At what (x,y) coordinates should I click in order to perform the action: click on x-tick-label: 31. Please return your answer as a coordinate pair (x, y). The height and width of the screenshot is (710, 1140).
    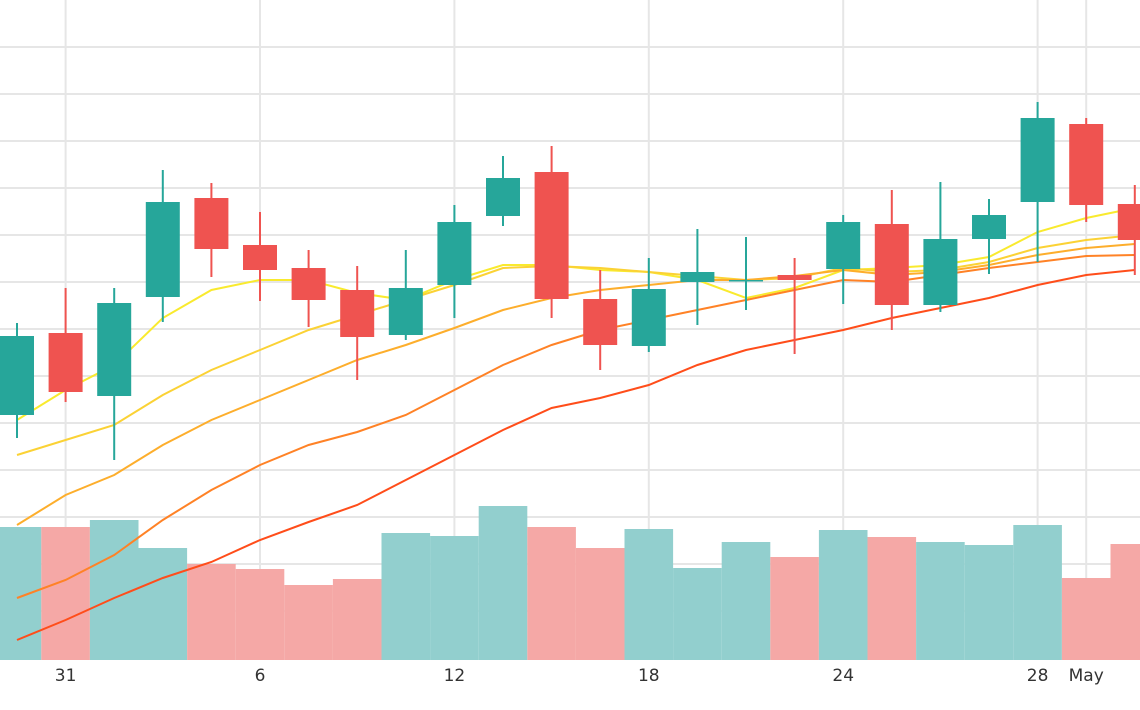
    Looking at the image, I should click on (66, 676).